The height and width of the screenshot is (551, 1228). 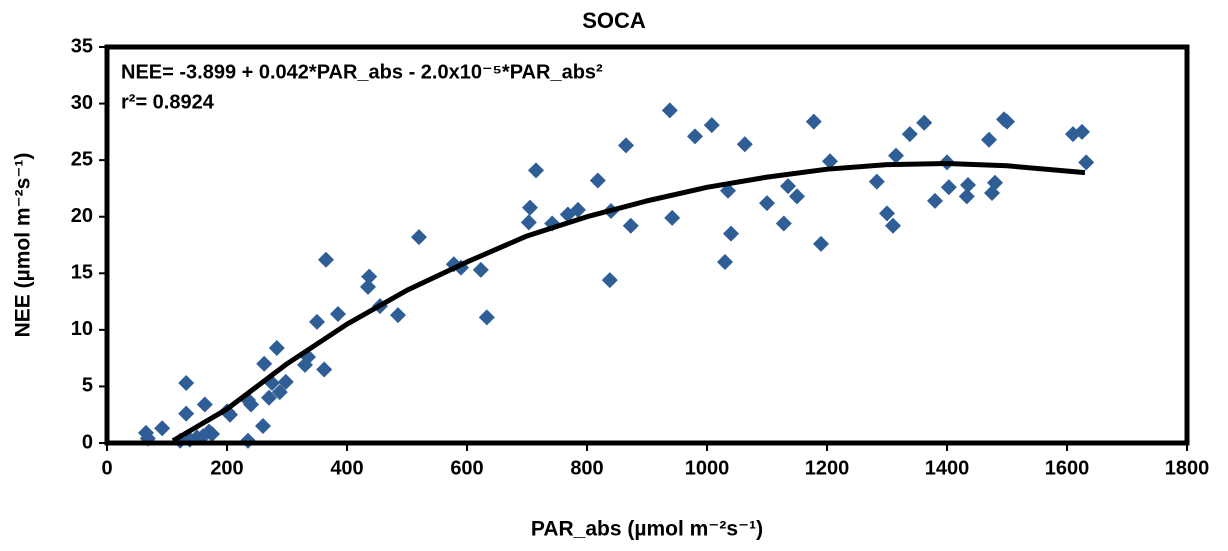 What do you see at coordinates (1067, 468) in the screenshot?
I see `x-tick-label: 1600` at bounding box center [1067, 468].